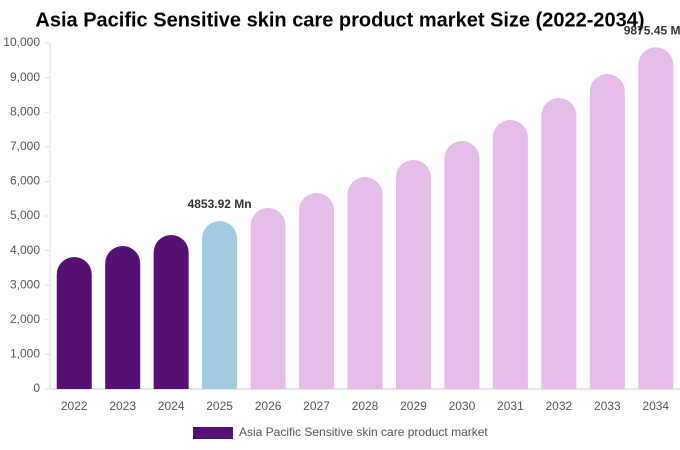  Describe the element at coordinates (652, 30) in the screenshot. I see `value-label: 9875.45 Mn` at that location.